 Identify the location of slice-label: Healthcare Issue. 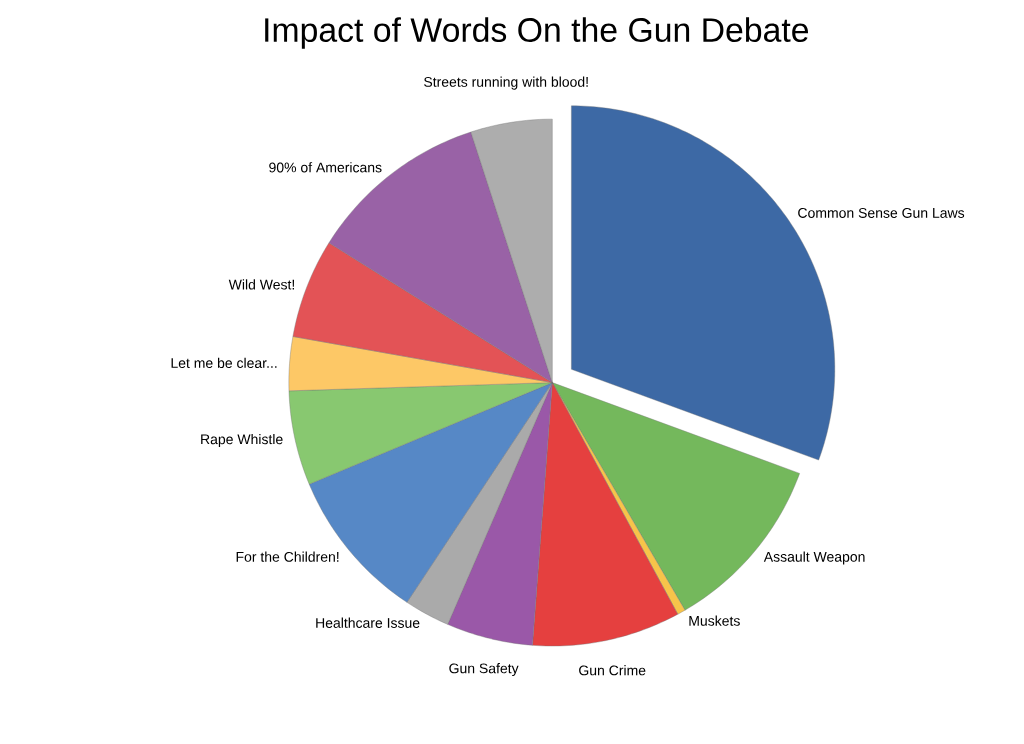
(368, 622).